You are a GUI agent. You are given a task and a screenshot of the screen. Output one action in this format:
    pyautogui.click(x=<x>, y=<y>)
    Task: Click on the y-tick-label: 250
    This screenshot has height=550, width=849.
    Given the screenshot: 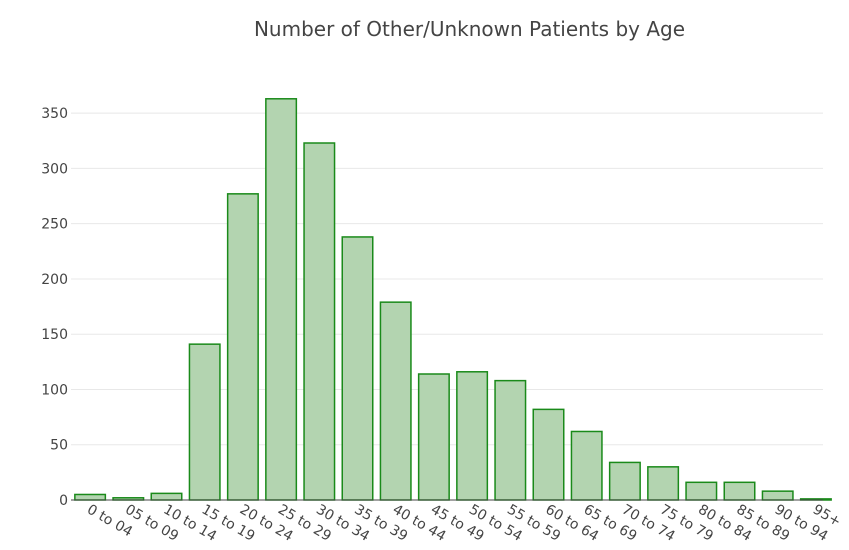 What is the action you would take?
    pyautogui.click(x=54, y=225)
    